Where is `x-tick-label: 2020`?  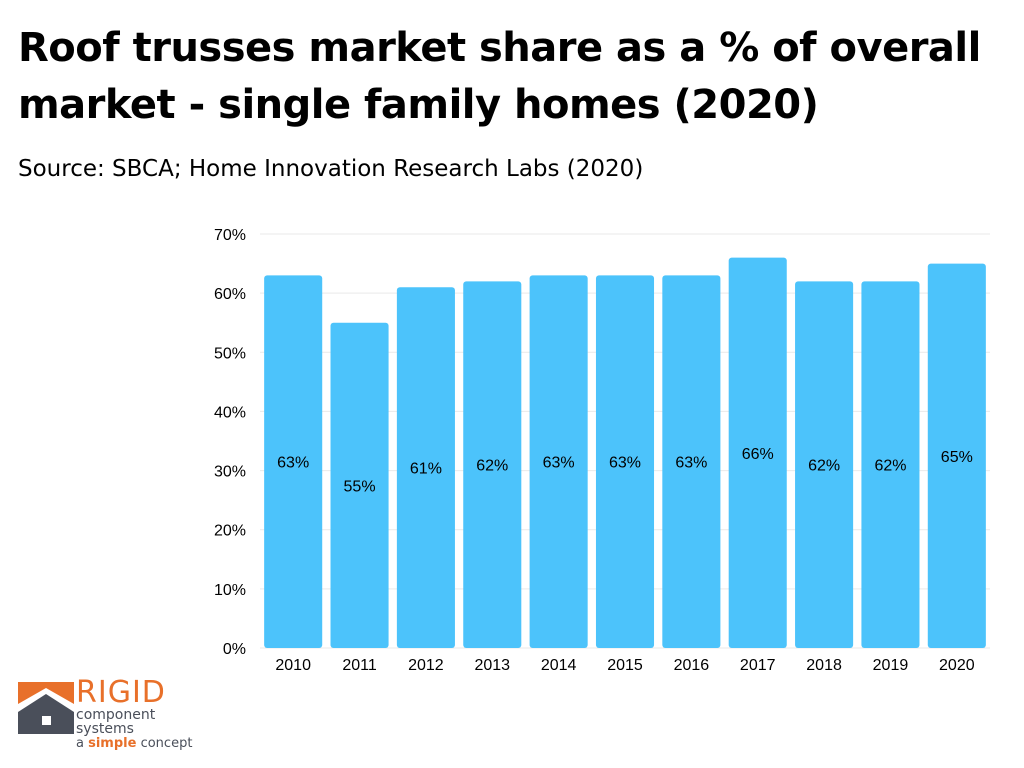 x-tick-label: 2020 is located at coordinates (957, 665).